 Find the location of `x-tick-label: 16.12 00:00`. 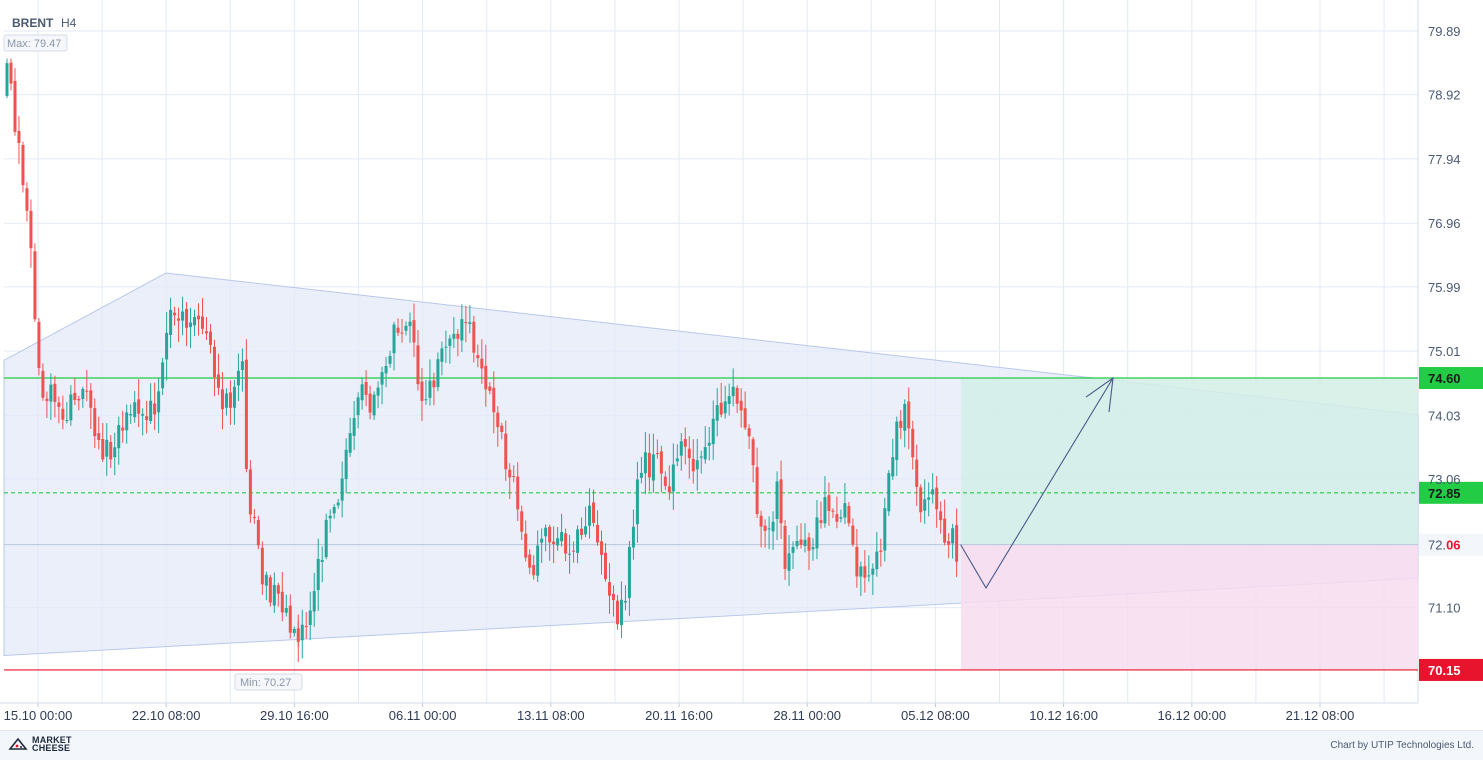

x-tick-label: 16.12 00:00 is located at coordinates (1191, 715).